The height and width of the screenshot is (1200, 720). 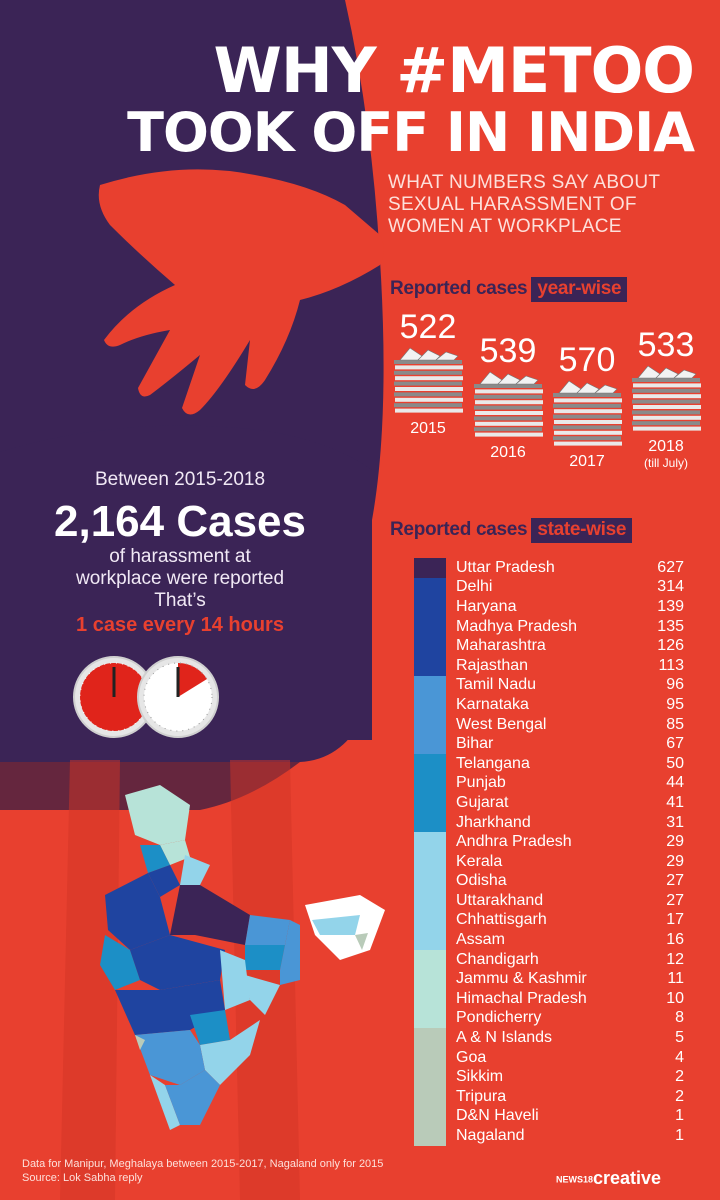 What do you see at coordinates (180, 625) in the screenshot?
I see `summary-rate: 1 case every 14 hours` at bounding box center [180, 625].